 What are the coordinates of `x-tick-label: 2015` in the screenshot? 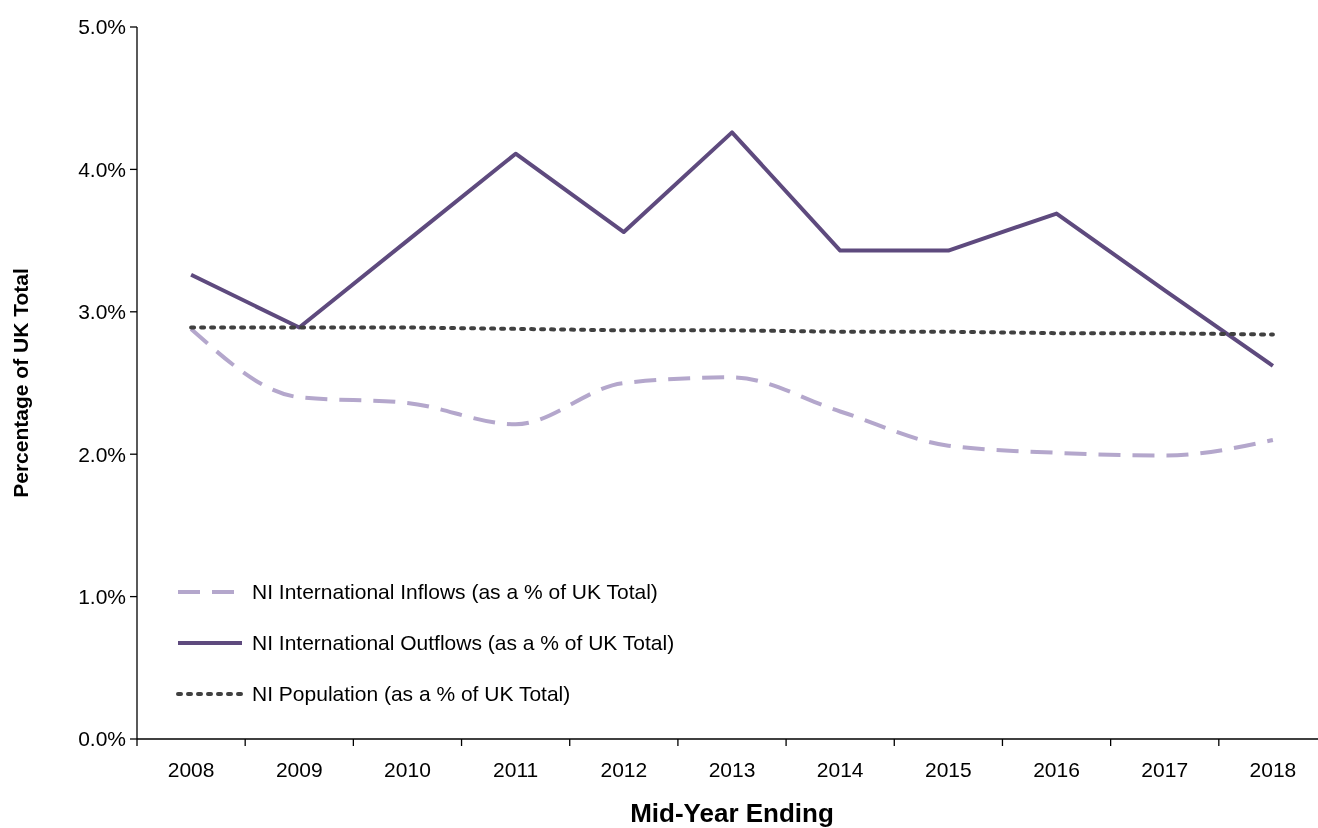 It's located at (948, 769).